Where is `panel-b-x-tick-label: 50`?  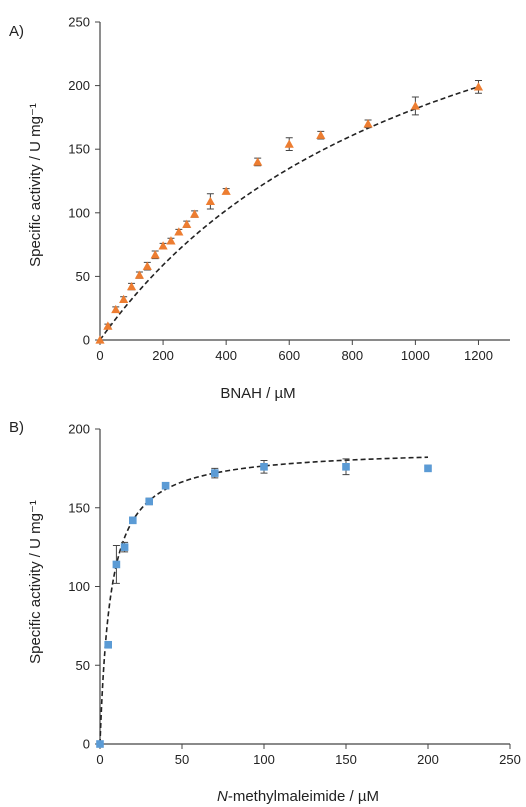
panel-b-x-tick-label: 50 is located at coordinates (182, 759).